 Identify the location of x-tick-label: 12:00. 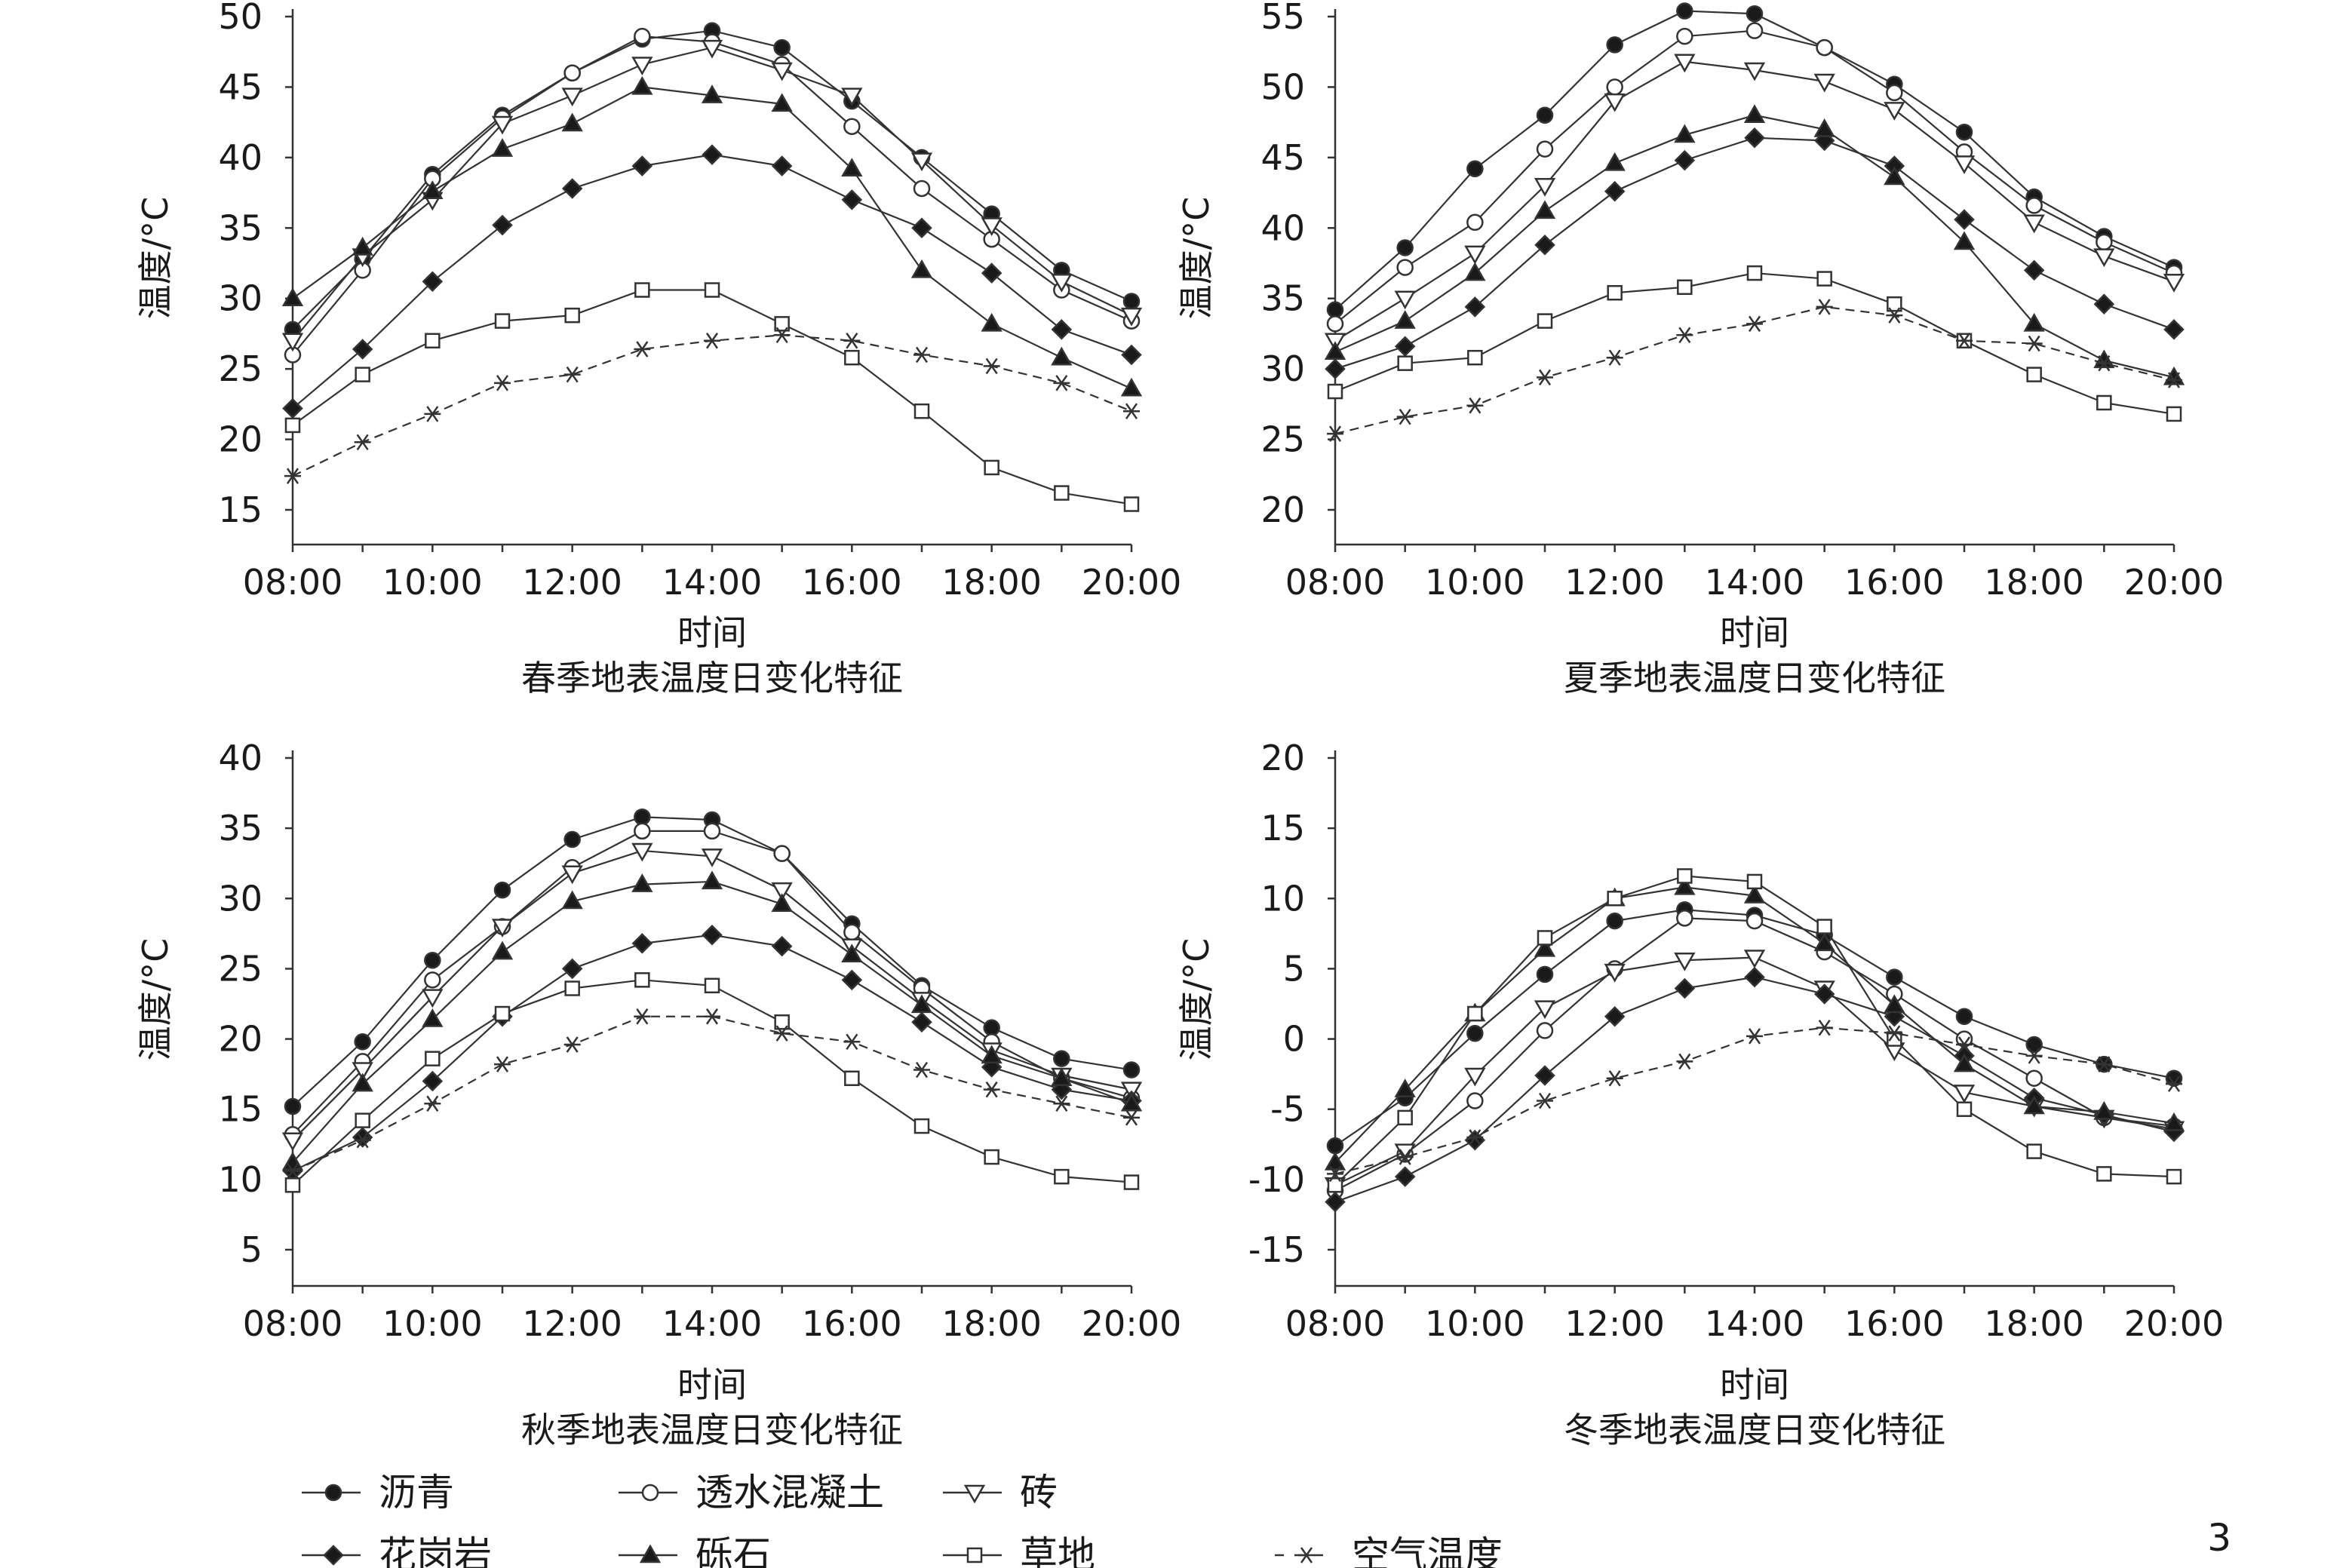
(1614, 582).